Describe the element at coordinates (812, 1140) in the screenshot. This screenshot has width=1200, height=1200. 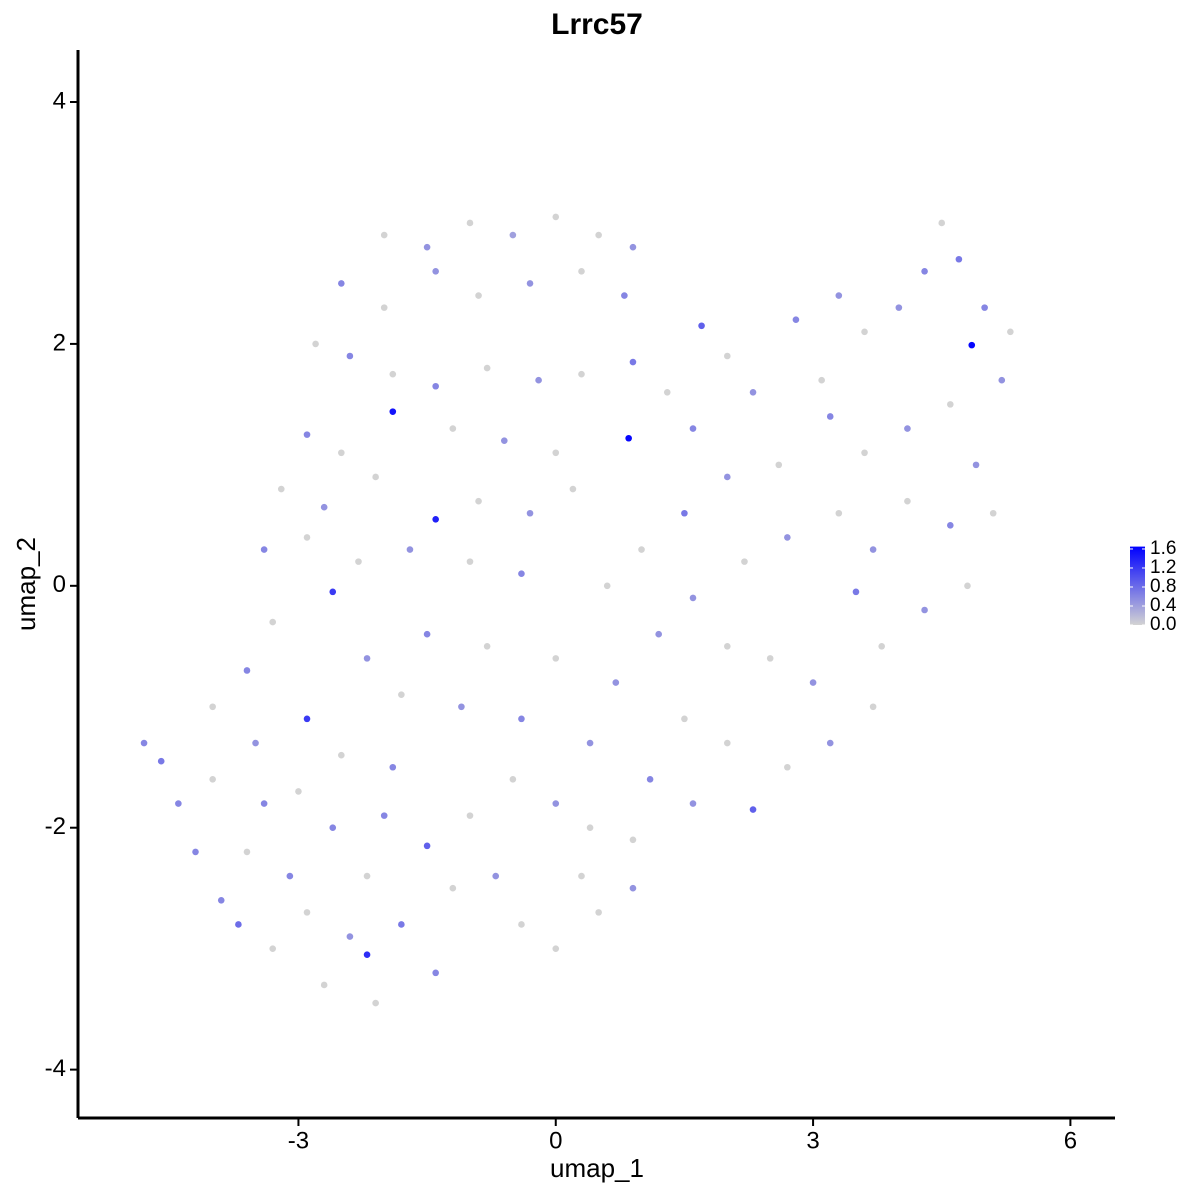
I see `x-tick-label: 3` at that location.